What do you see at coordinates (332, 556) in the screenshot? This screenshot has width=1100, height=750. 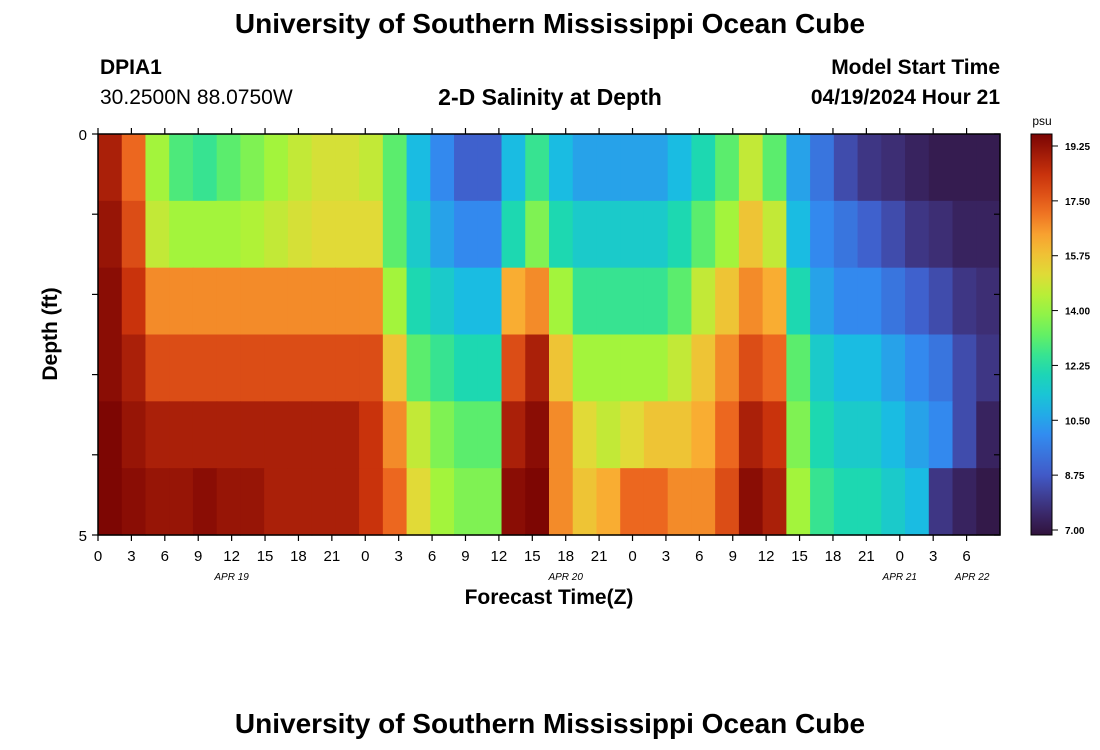 I see `x-tick-label: 21` at bounding box center [332, 556].